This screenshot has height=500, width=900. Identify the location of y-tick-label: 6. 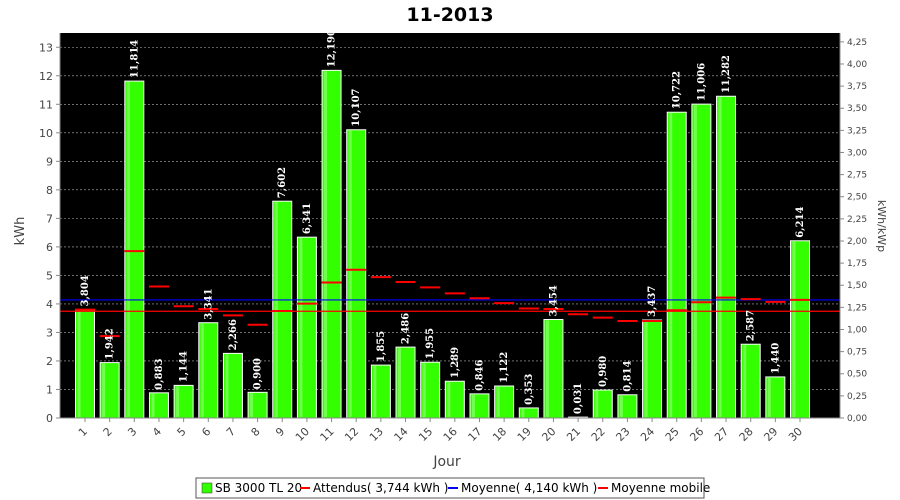
(49, 247).